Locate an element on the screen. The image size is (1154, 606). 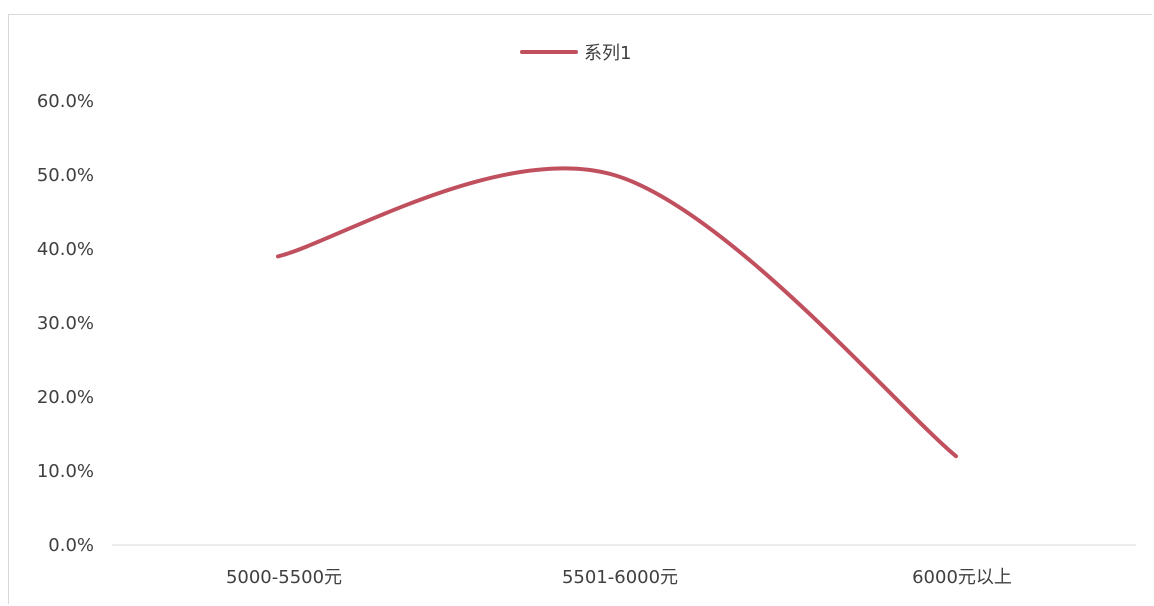
legend: 系列1 is located at coordinates (575, 53).